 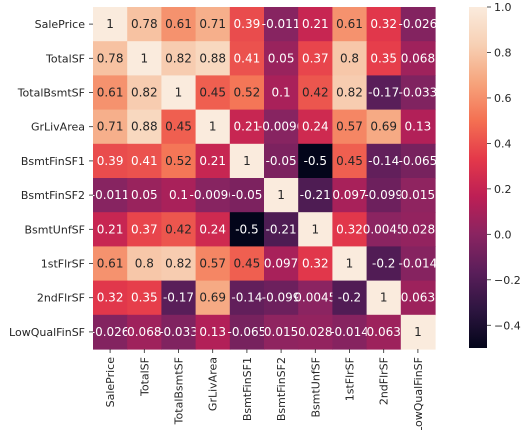 What do you see at coordinates (383, 161) in the screenshot?
I see `cell-value-label: -0.14` at bounding box center [383, 161].